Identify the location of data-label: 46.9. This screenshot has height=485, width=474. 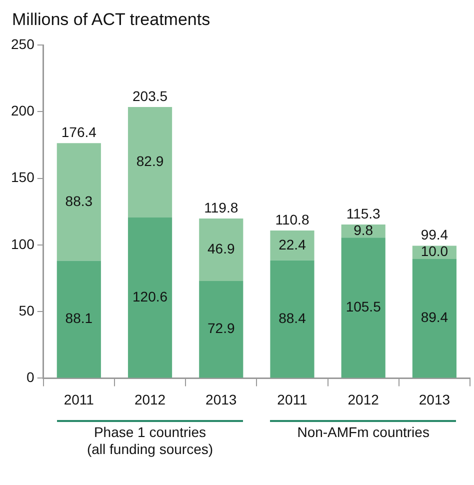
(221, 248).